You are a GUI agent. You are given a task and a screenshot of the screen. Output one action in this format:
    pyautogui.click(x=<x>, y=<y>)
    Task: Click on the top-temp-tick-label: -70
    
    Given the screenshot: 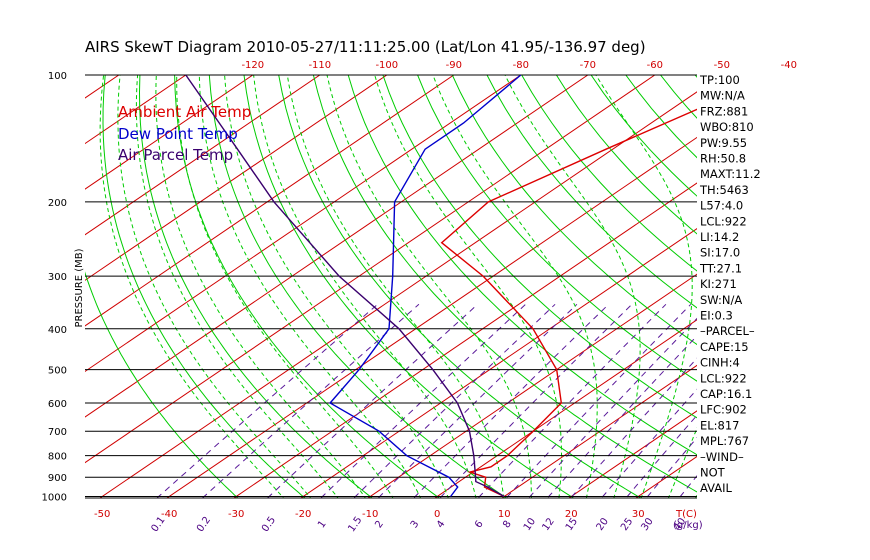 What is the action you would take?
    pyautogui.click(x=588, y=65)
    